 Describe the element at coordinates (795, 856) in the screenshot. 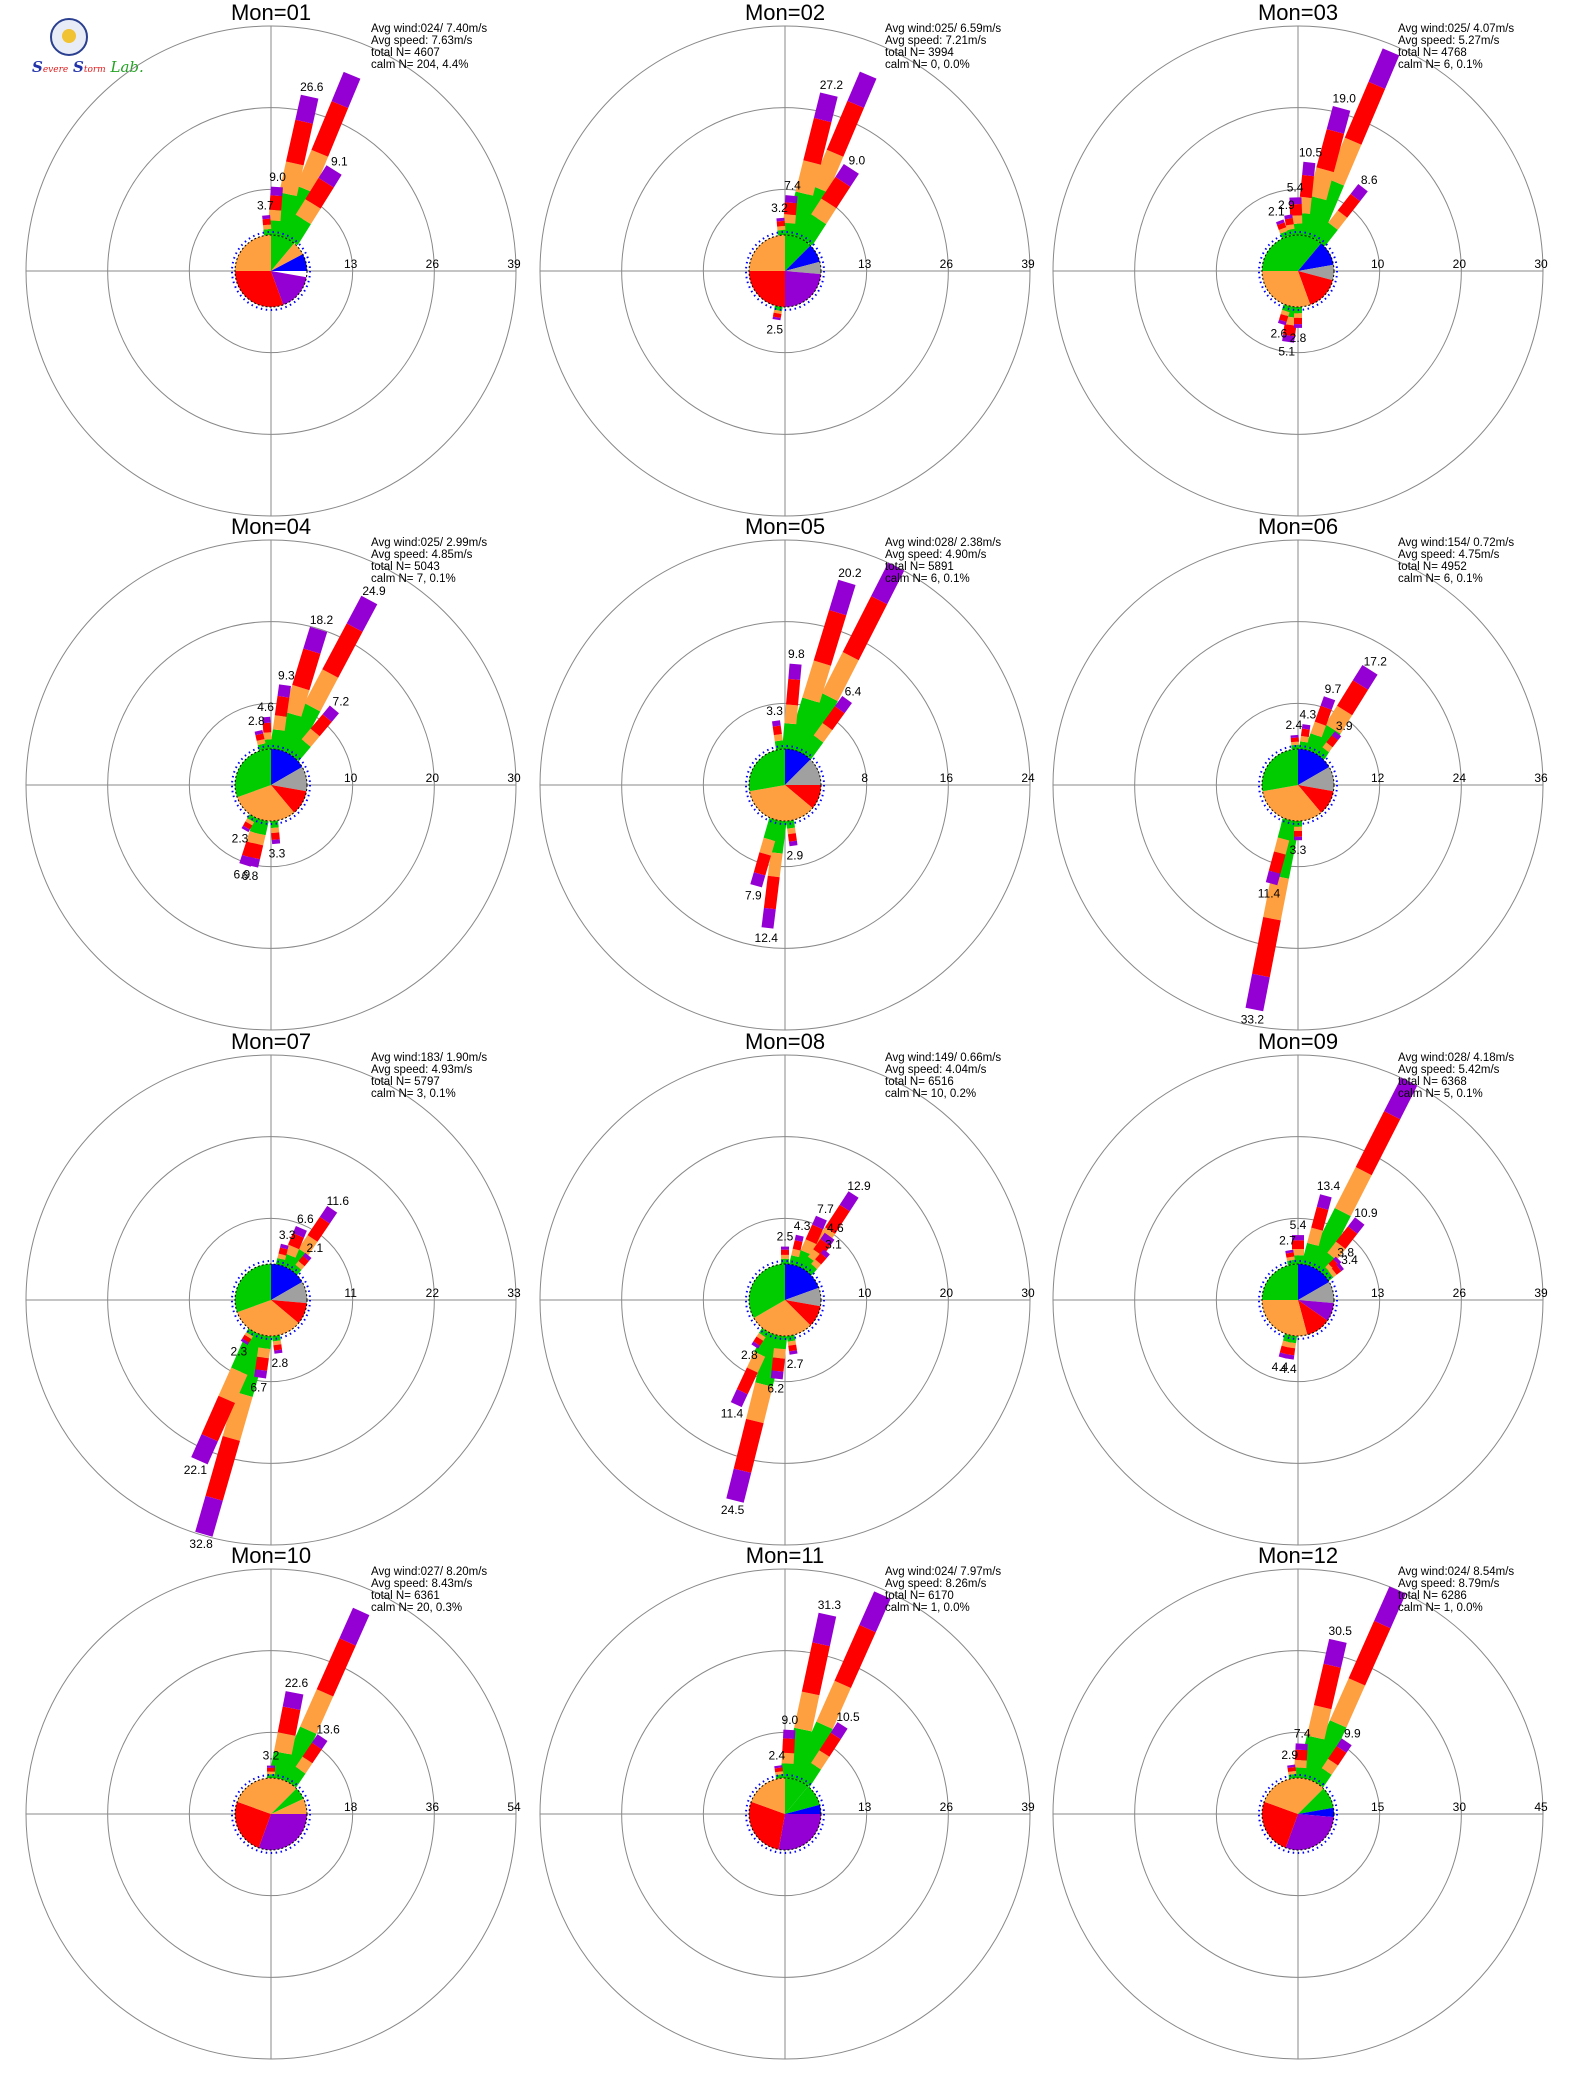

I see `spoke-value-label: 2.9` at that location.